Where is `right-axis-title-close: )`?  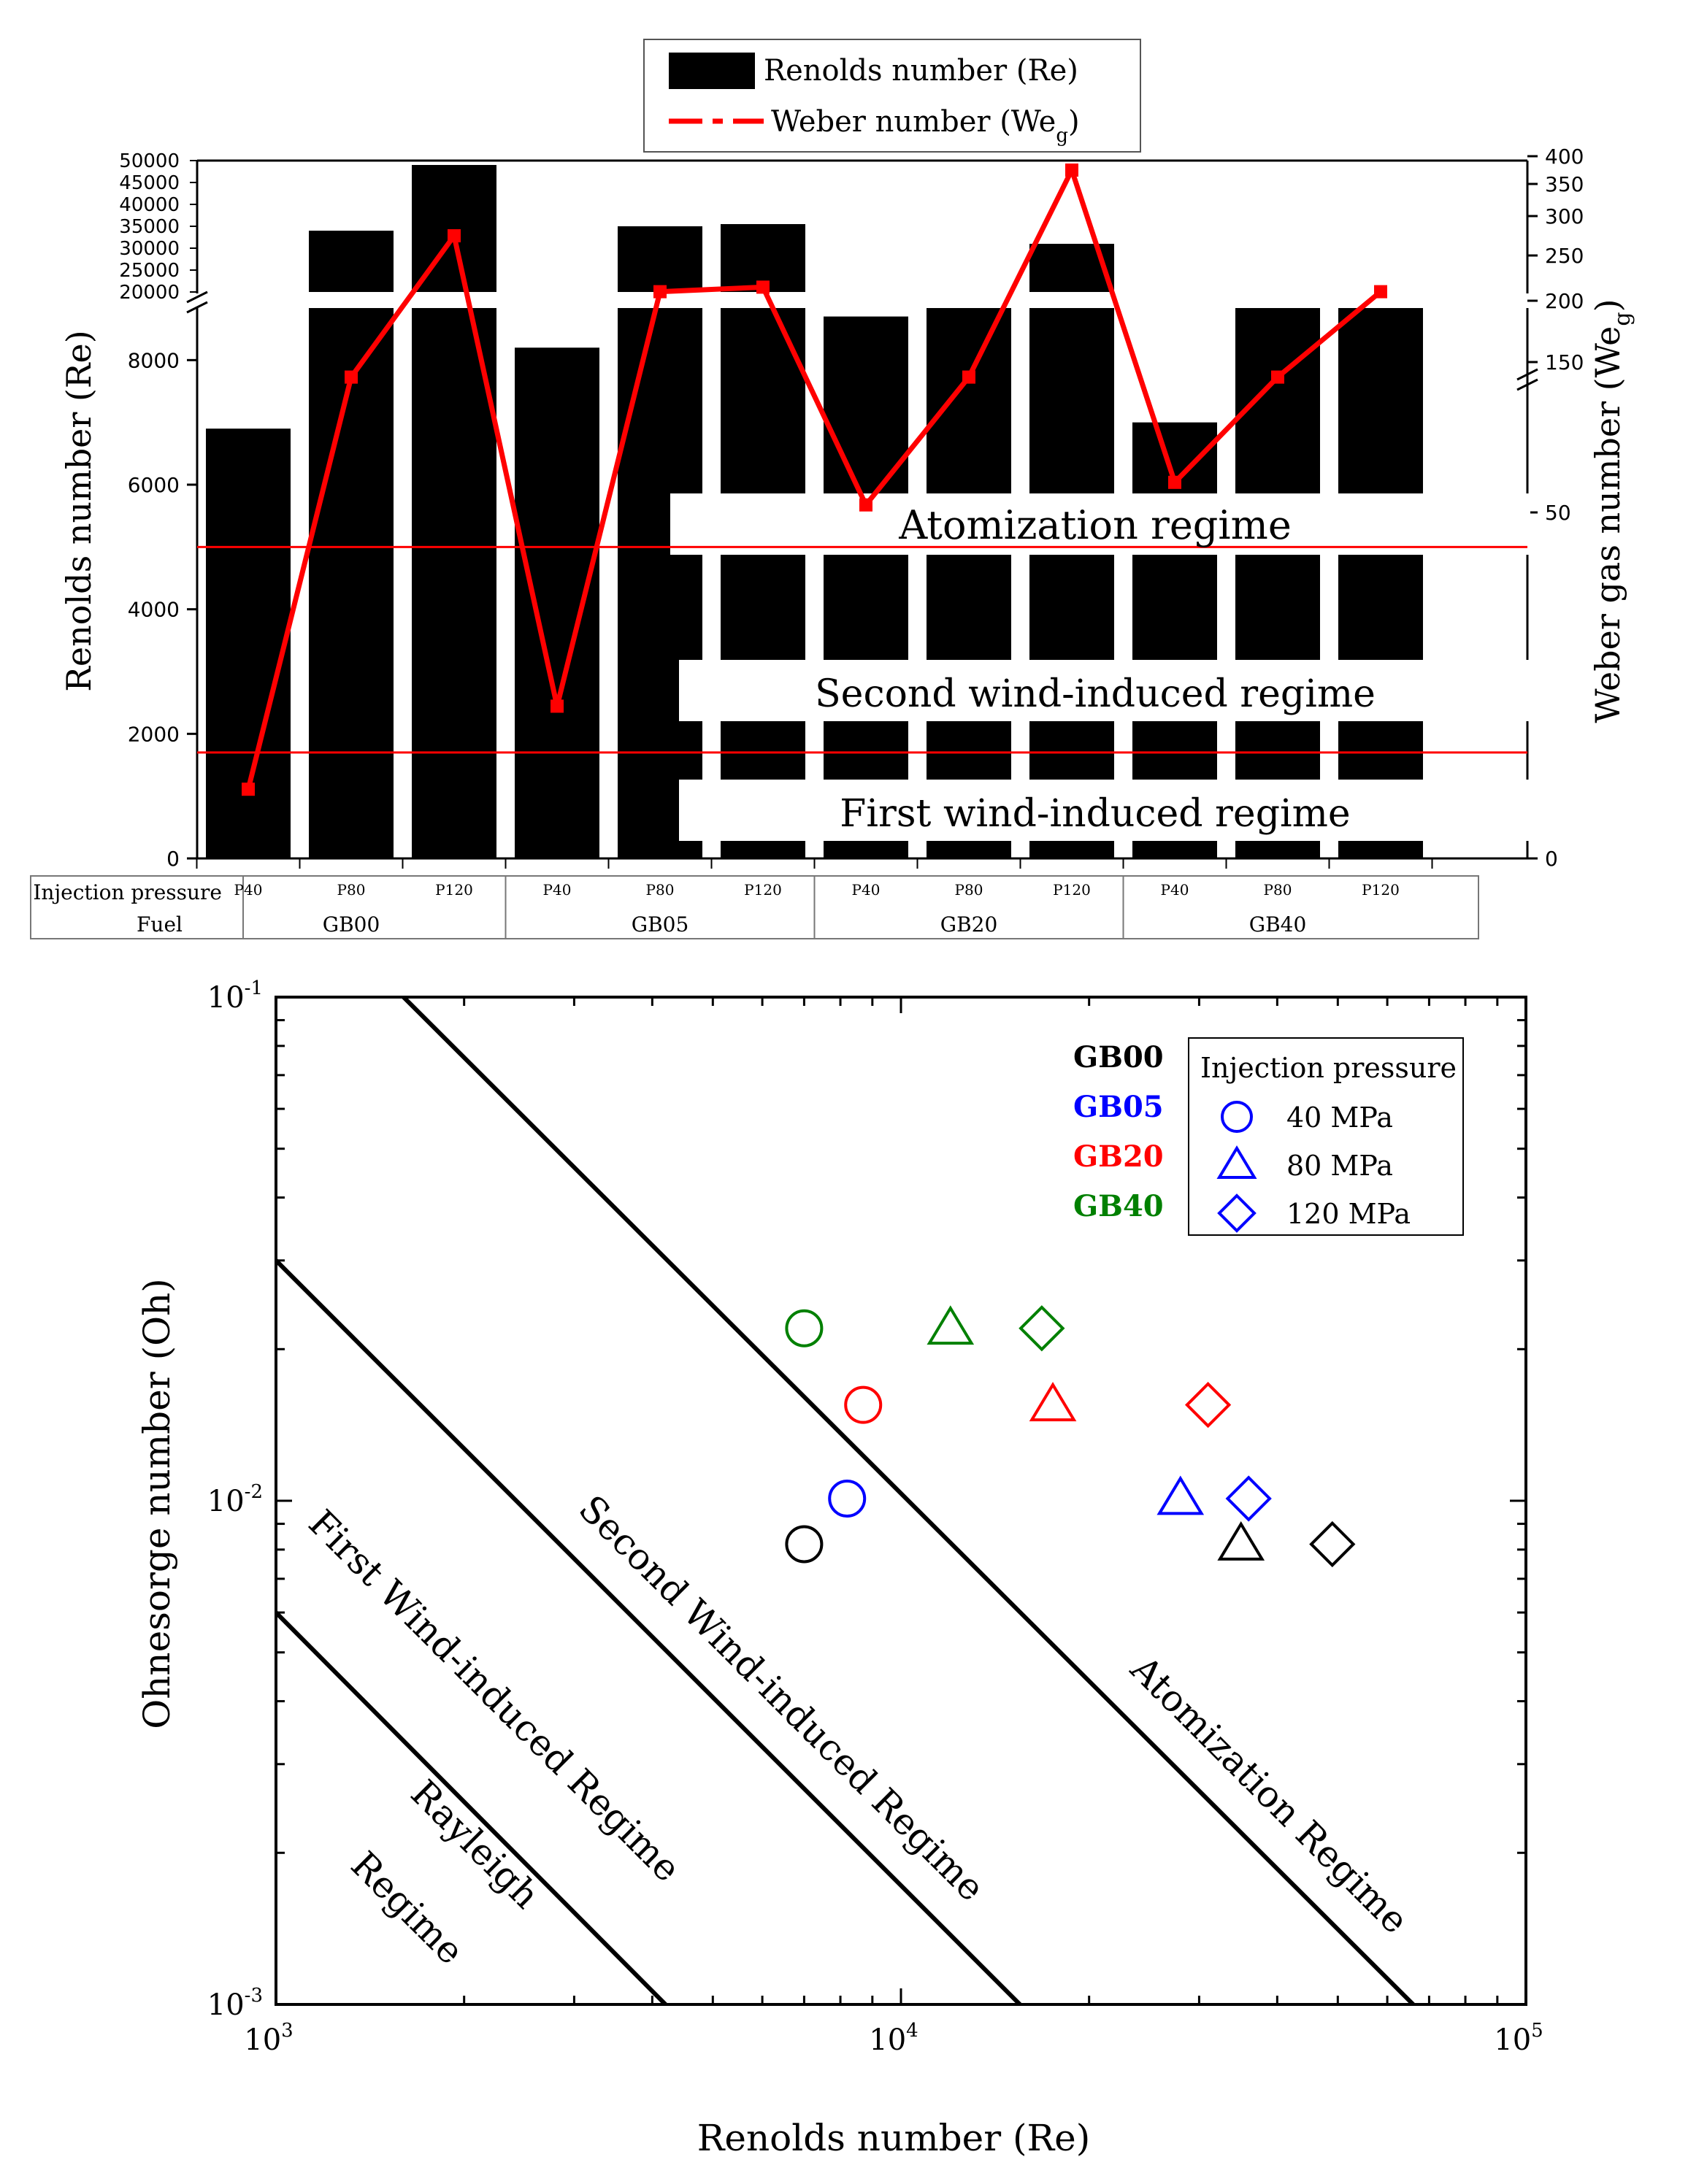
right-axis-title-close: ) is located at coordinates (1608, 305).